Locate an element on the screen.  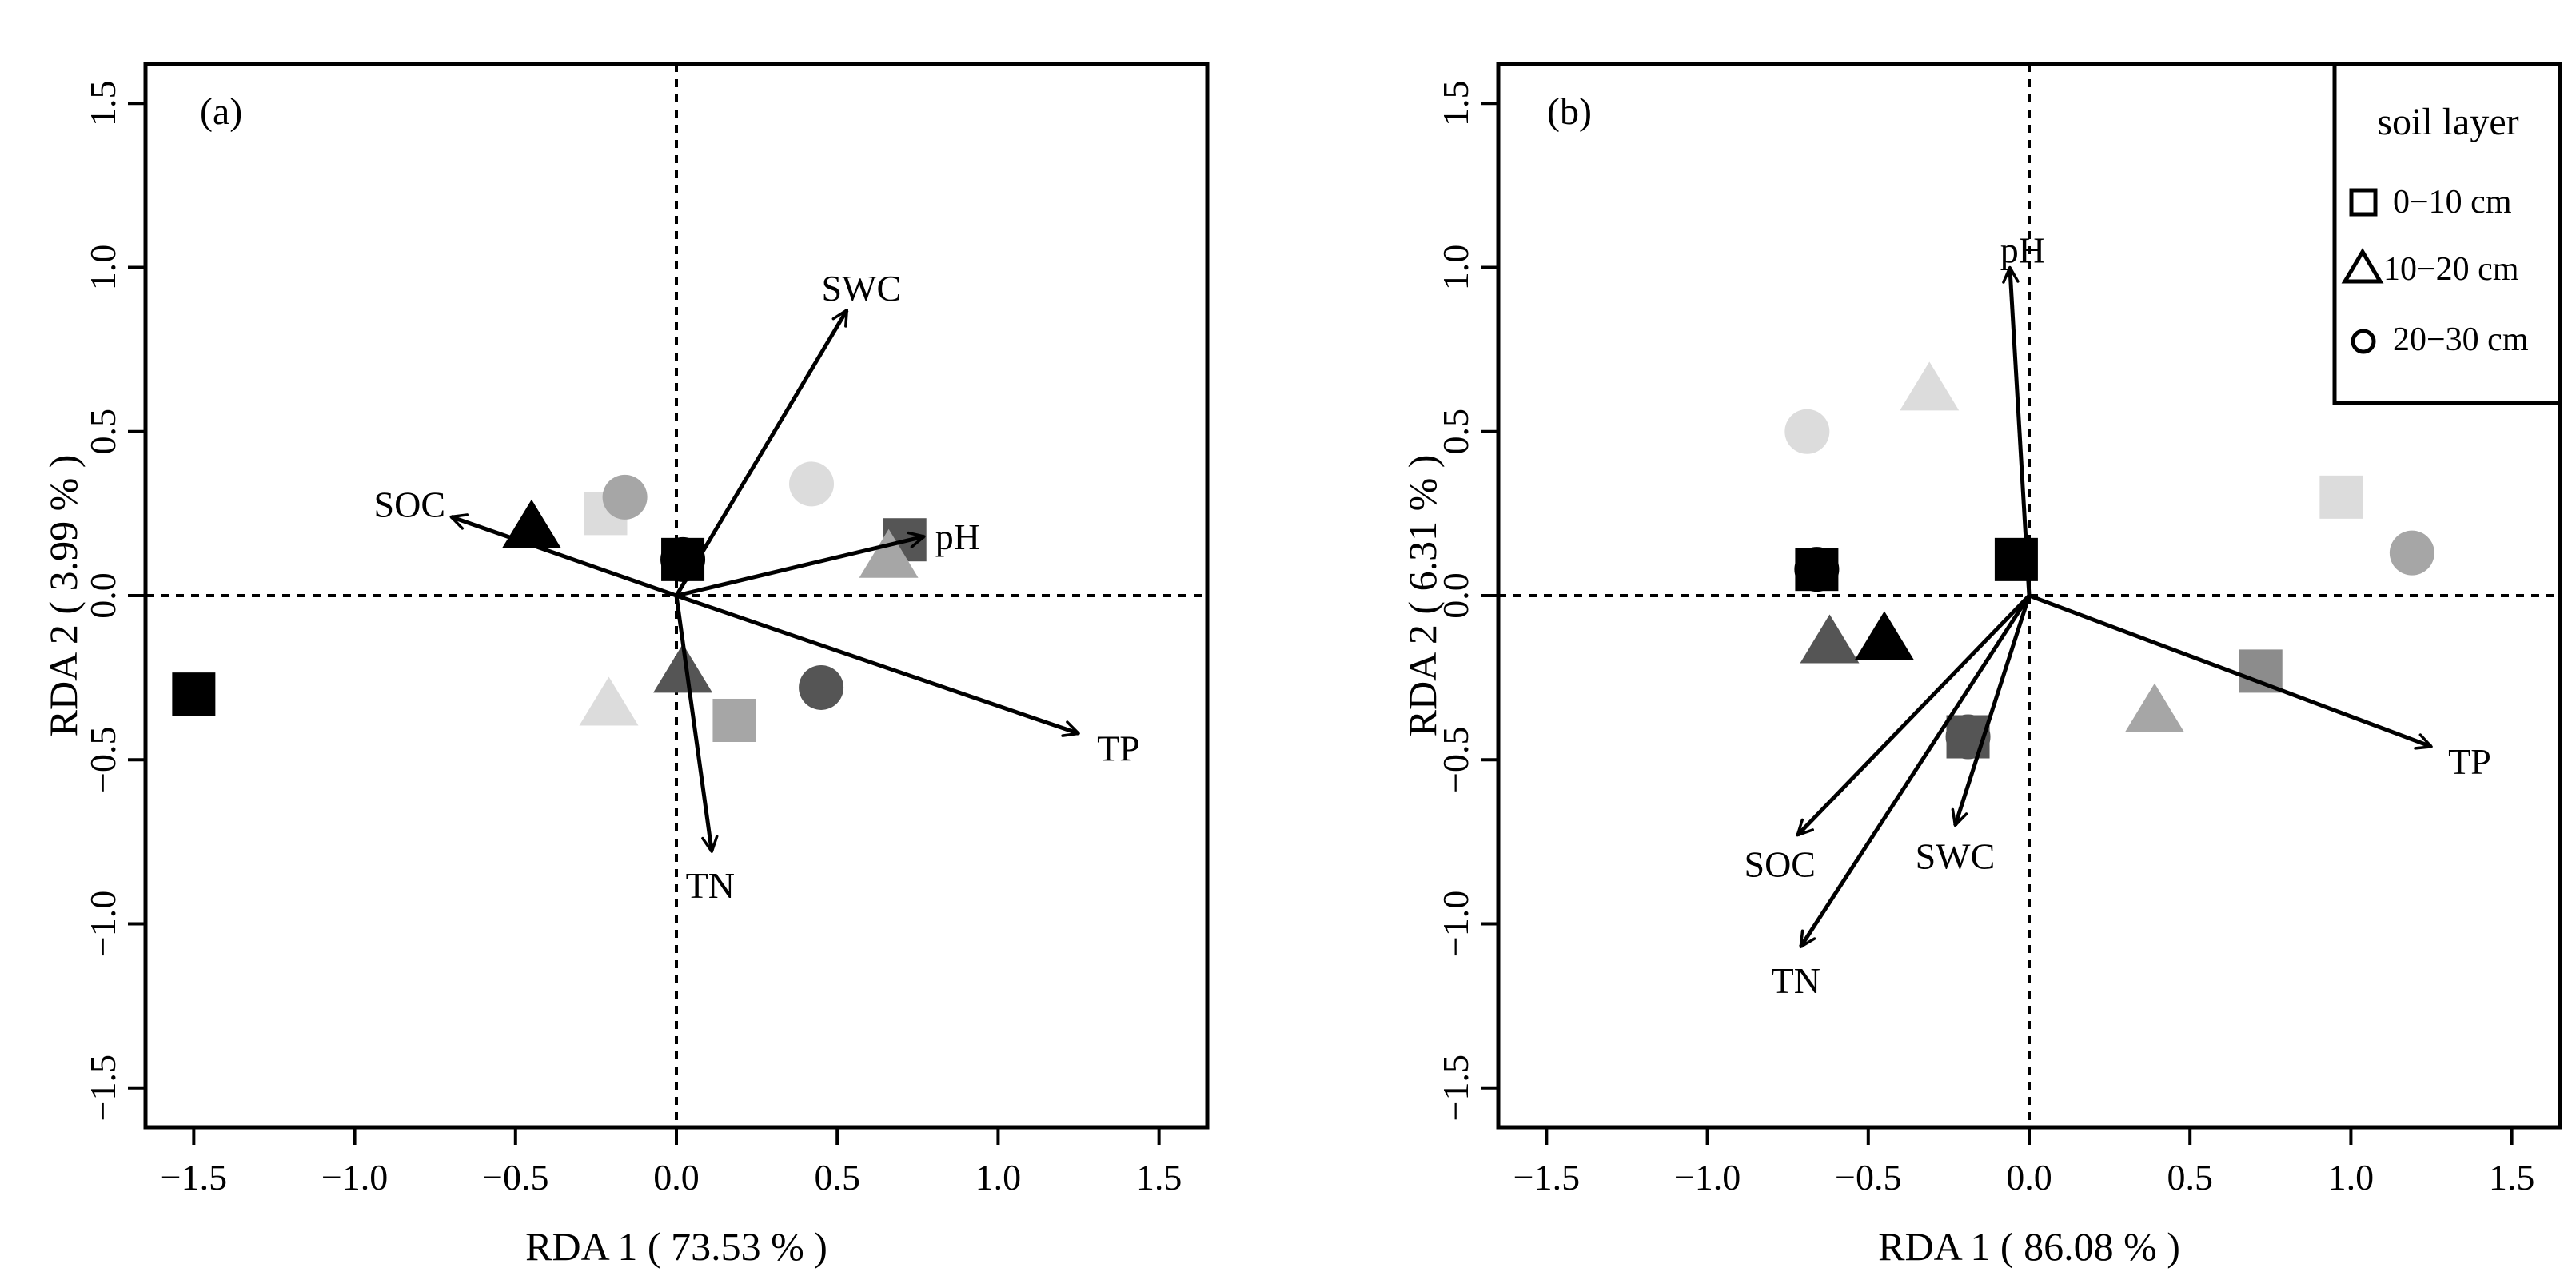
panel-a-arrow-soc is located at coordinates (563, 555).